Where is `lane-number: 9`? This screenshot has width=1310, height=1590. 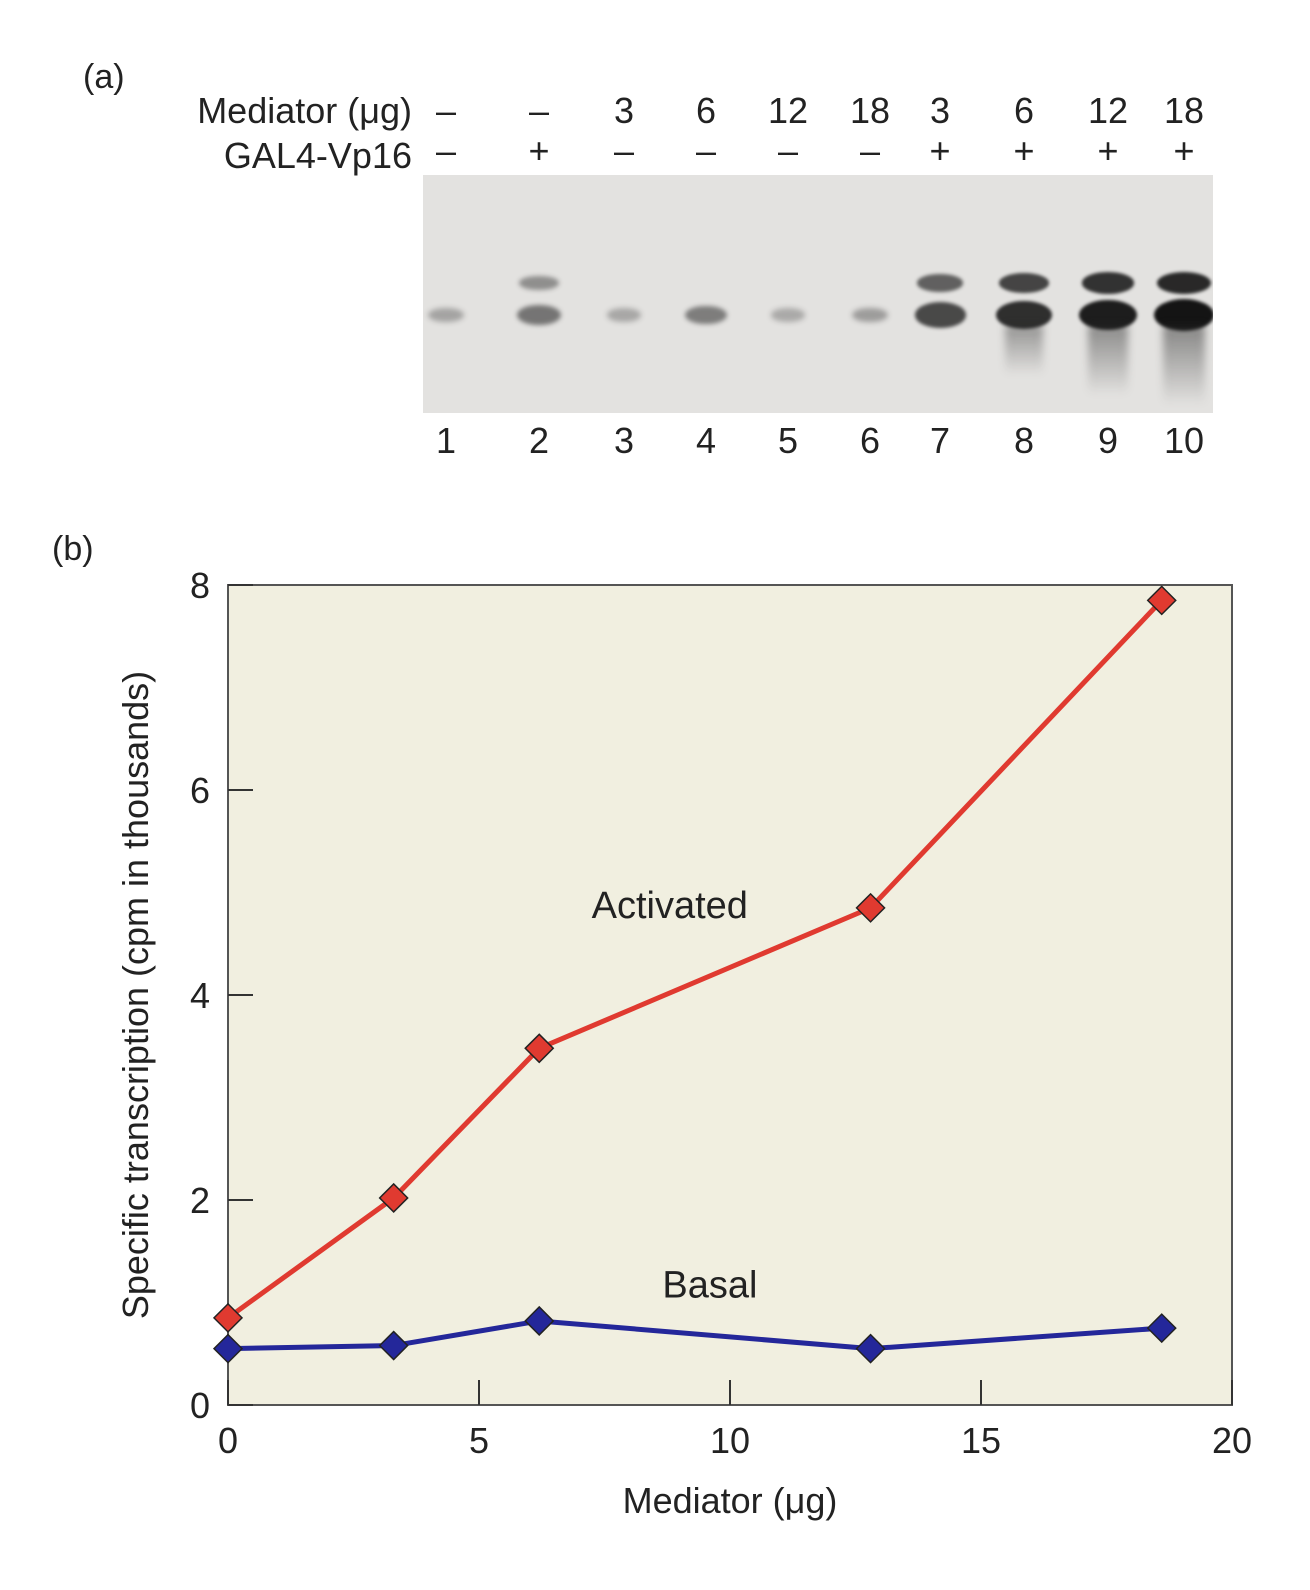
lane-number: 9 is located at coordinates (1108, 440).